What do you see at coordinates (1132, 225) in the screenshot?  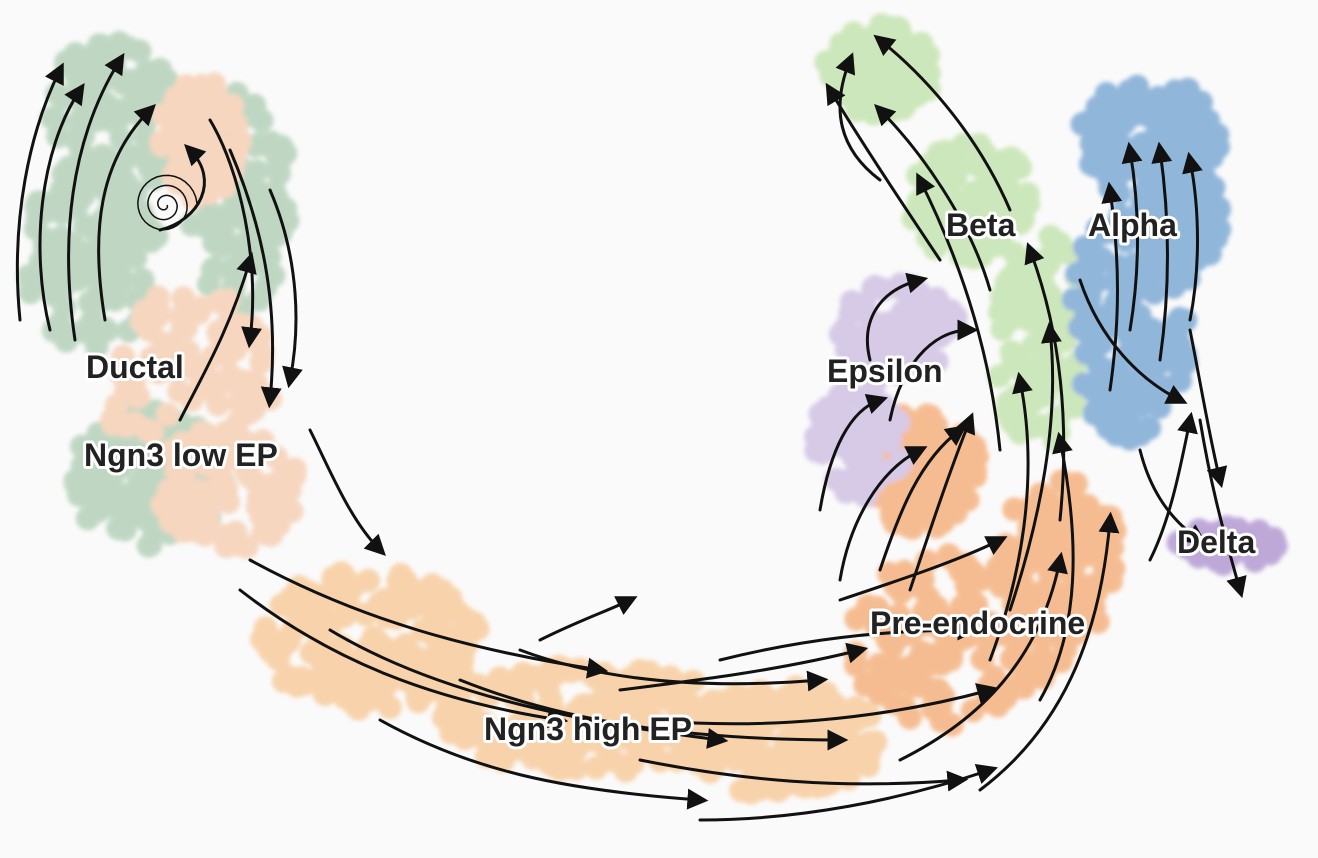 I see `cluster-label-alpha: Alpha` at bounding box center [1132, 225].